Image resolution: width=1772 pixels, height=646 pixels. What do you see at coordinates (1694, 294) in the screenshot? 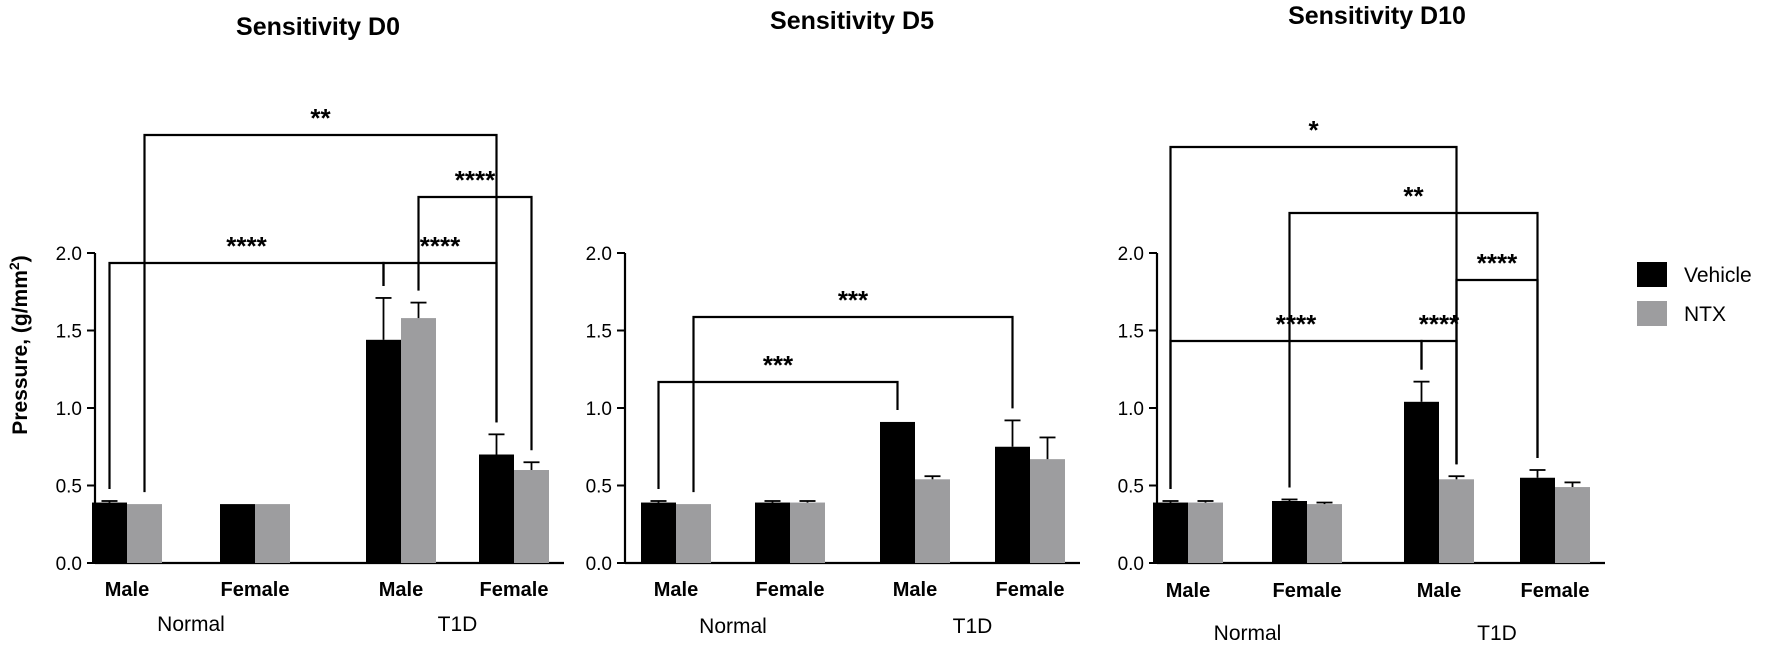
I see `legend: Vehicle NTX` at bounding box center [1694, 294].